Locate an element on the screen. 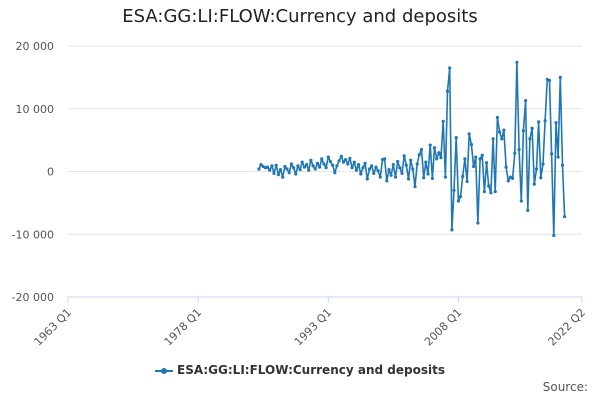  legend: ESA:GG:LI:FLOW:Currency and deposits is located at coordinates (300, 370).